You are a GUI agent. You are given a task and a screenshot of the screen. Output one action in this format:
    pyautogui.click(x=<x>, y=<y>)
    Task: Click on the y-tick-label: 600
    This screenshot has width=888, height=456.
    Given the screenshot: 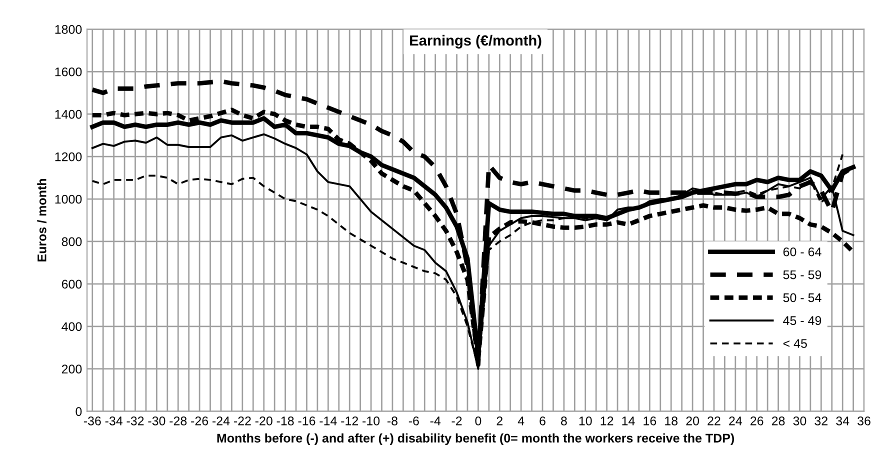 What is the action you would take?
    pyautogui.click(x=72, y=284)
    